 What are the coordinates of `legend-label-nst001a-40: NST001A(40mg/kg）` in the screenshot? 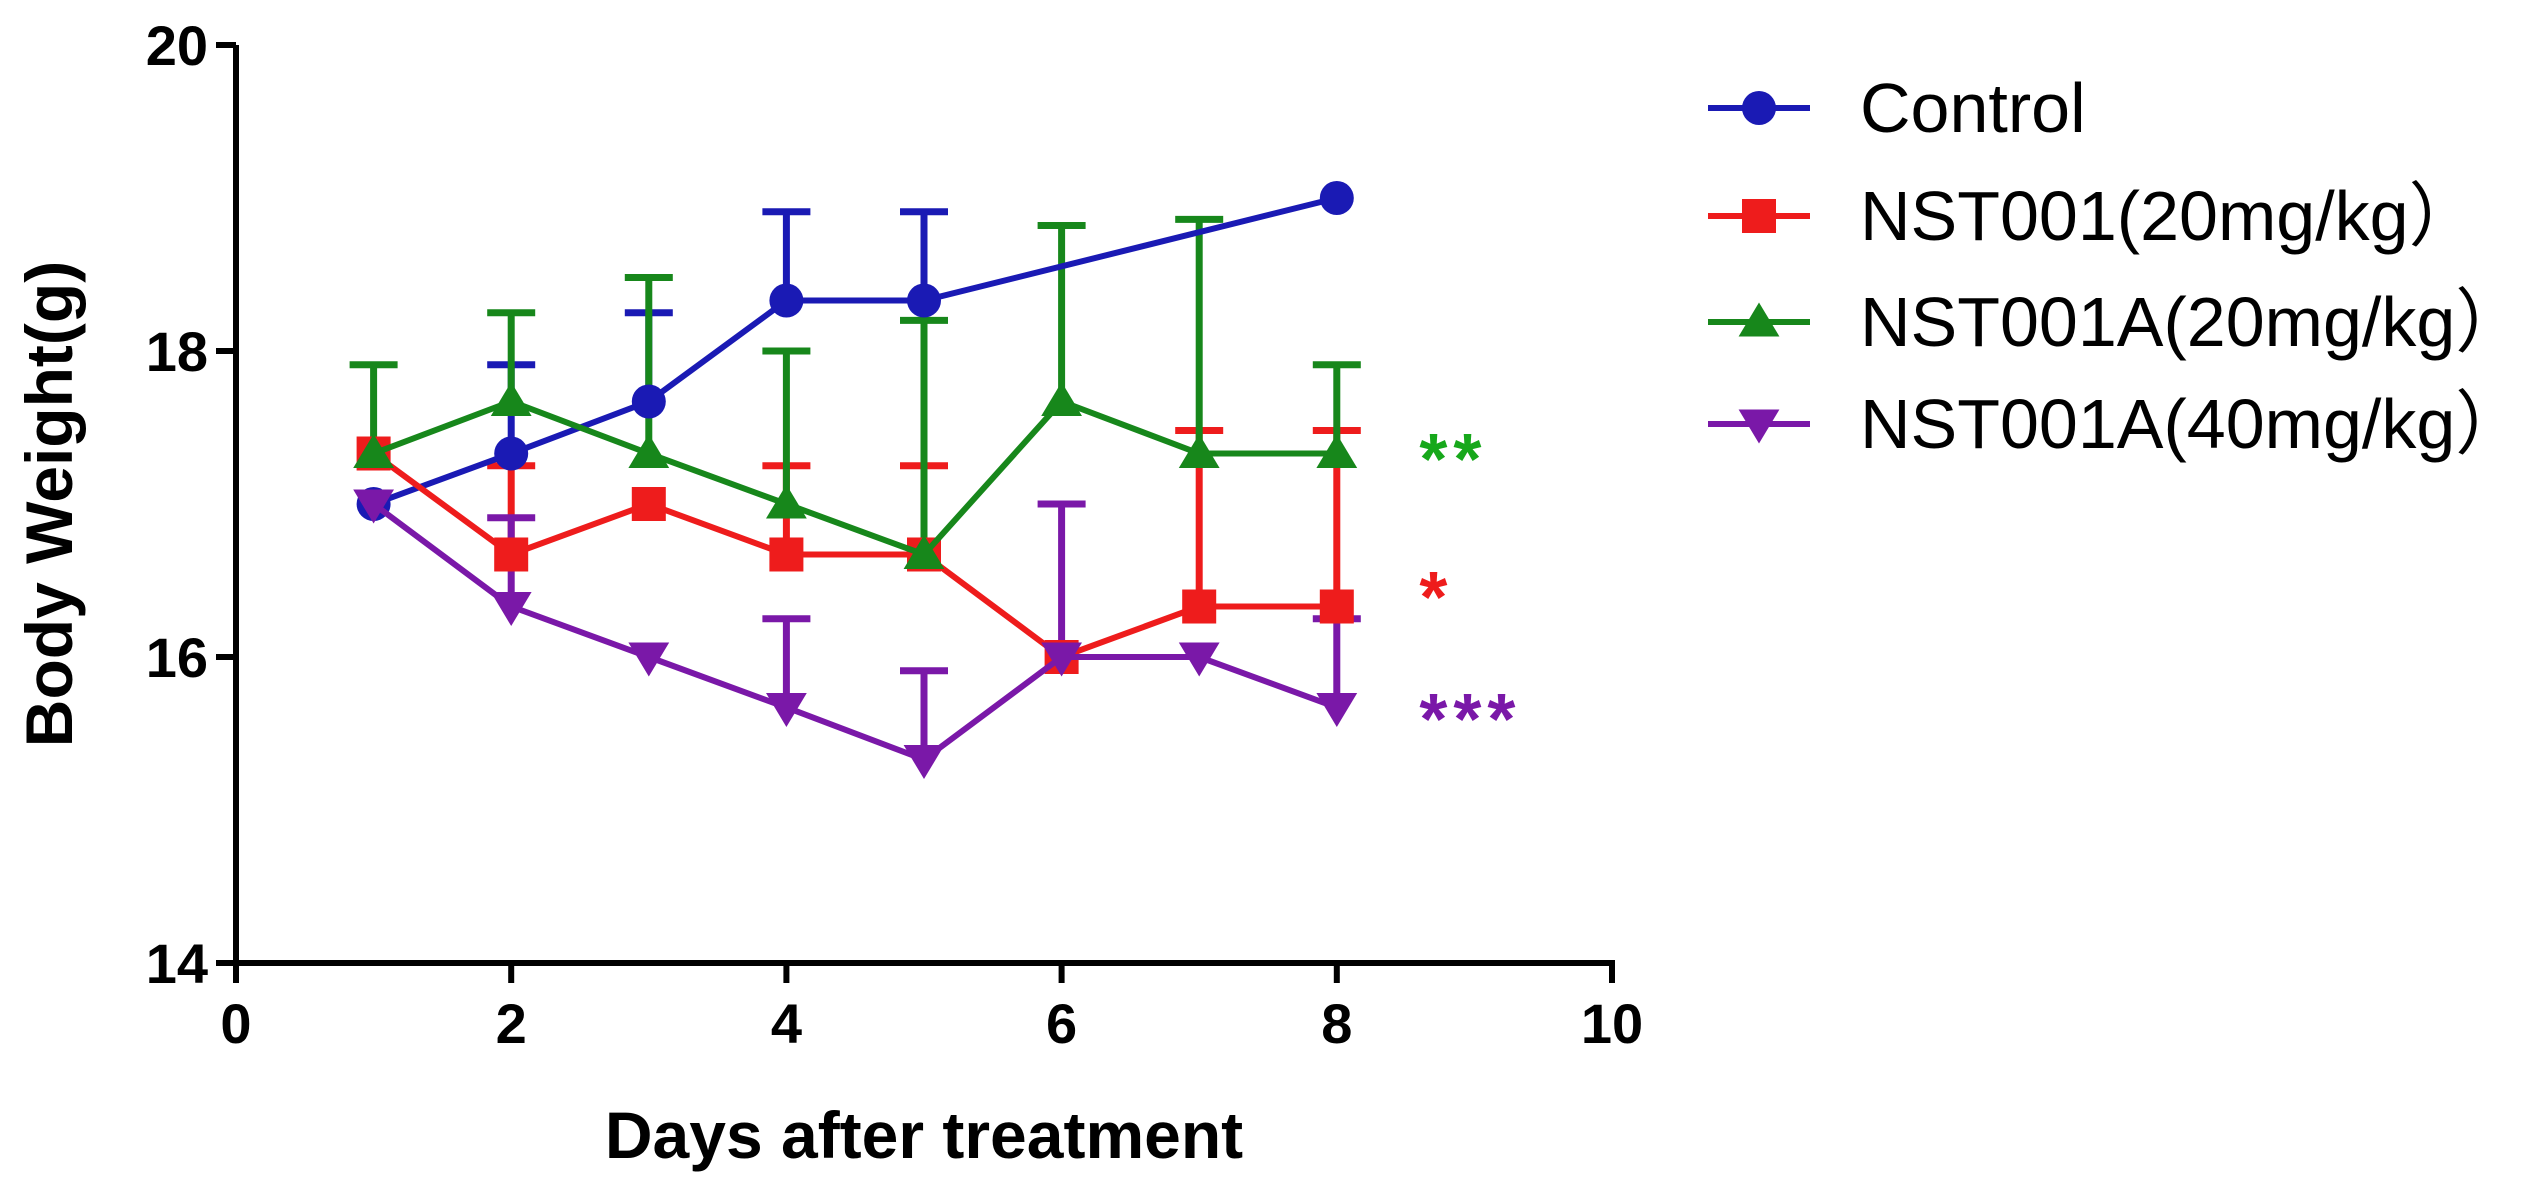 It's located at (2192, 424).